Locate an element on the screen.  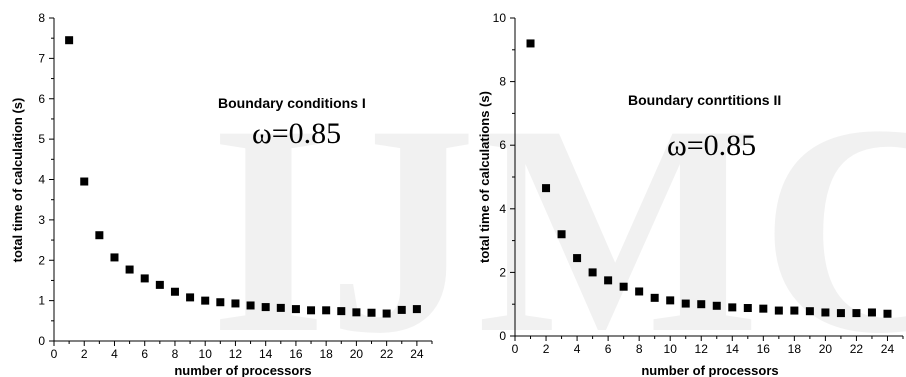
y-tick-label: 7 is located at coordinates (41, 58).